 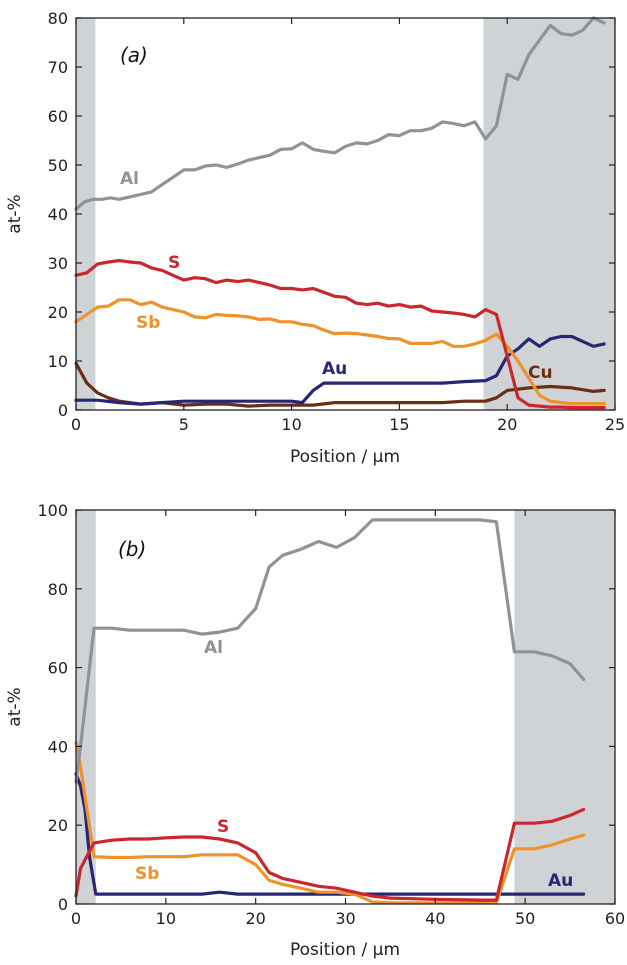 I want to click on x-tick-label: 50, so click(x=525, y=918).